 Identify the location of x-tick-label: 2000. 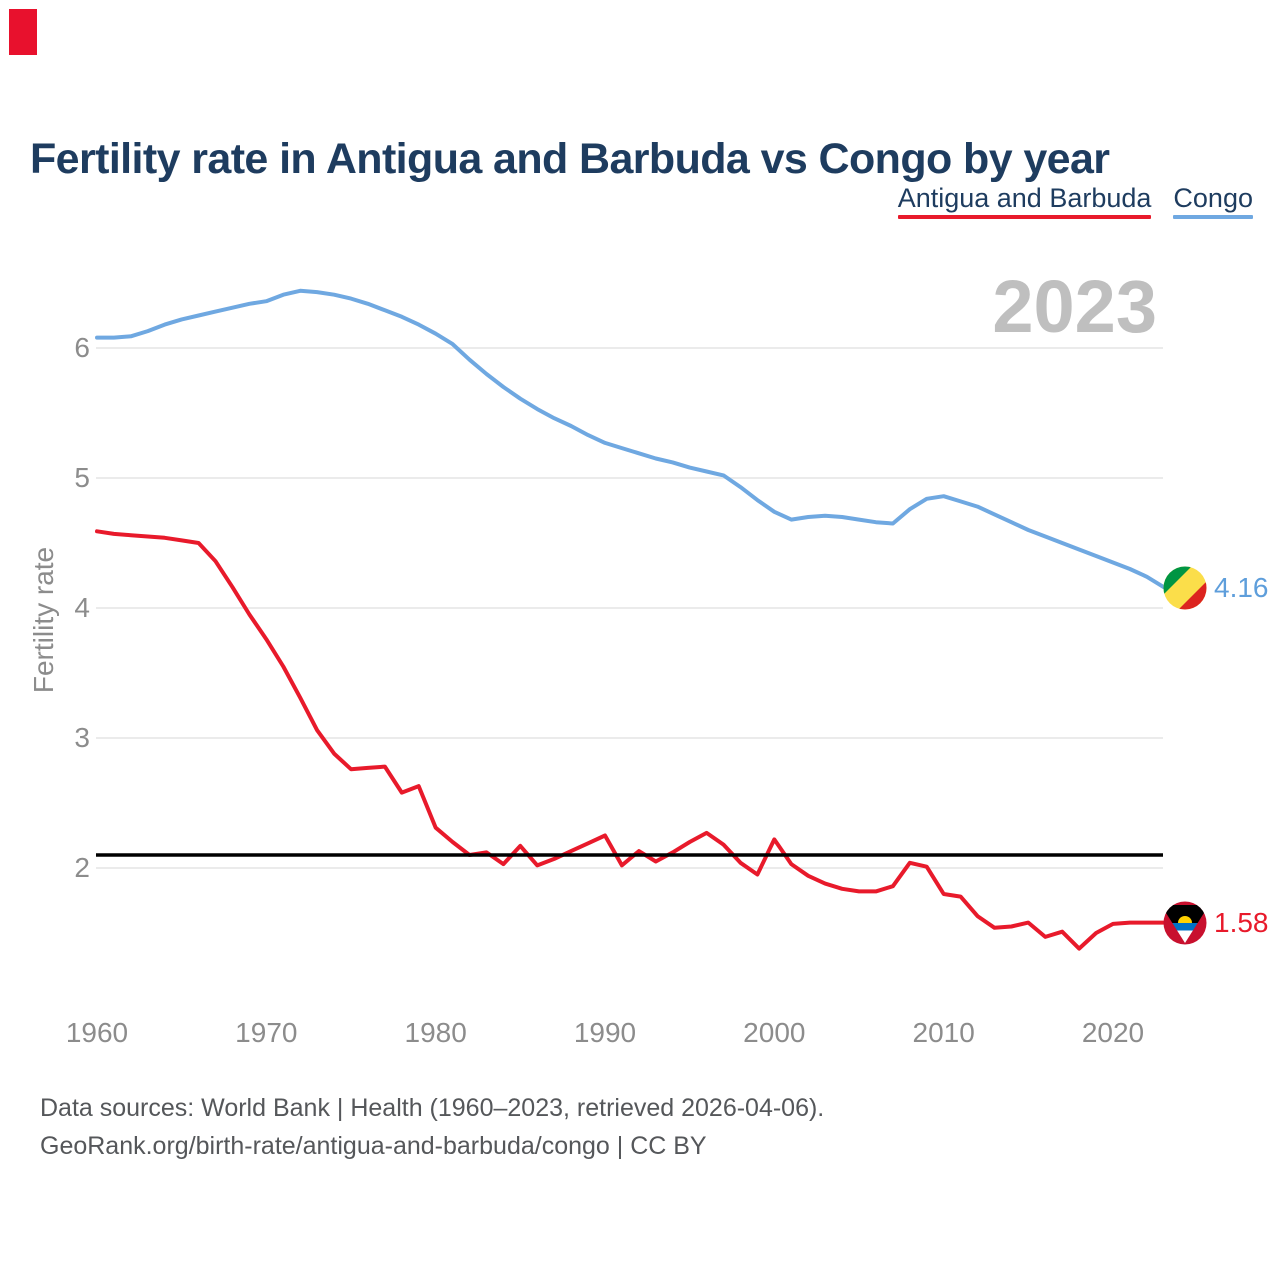
(774, 1032).